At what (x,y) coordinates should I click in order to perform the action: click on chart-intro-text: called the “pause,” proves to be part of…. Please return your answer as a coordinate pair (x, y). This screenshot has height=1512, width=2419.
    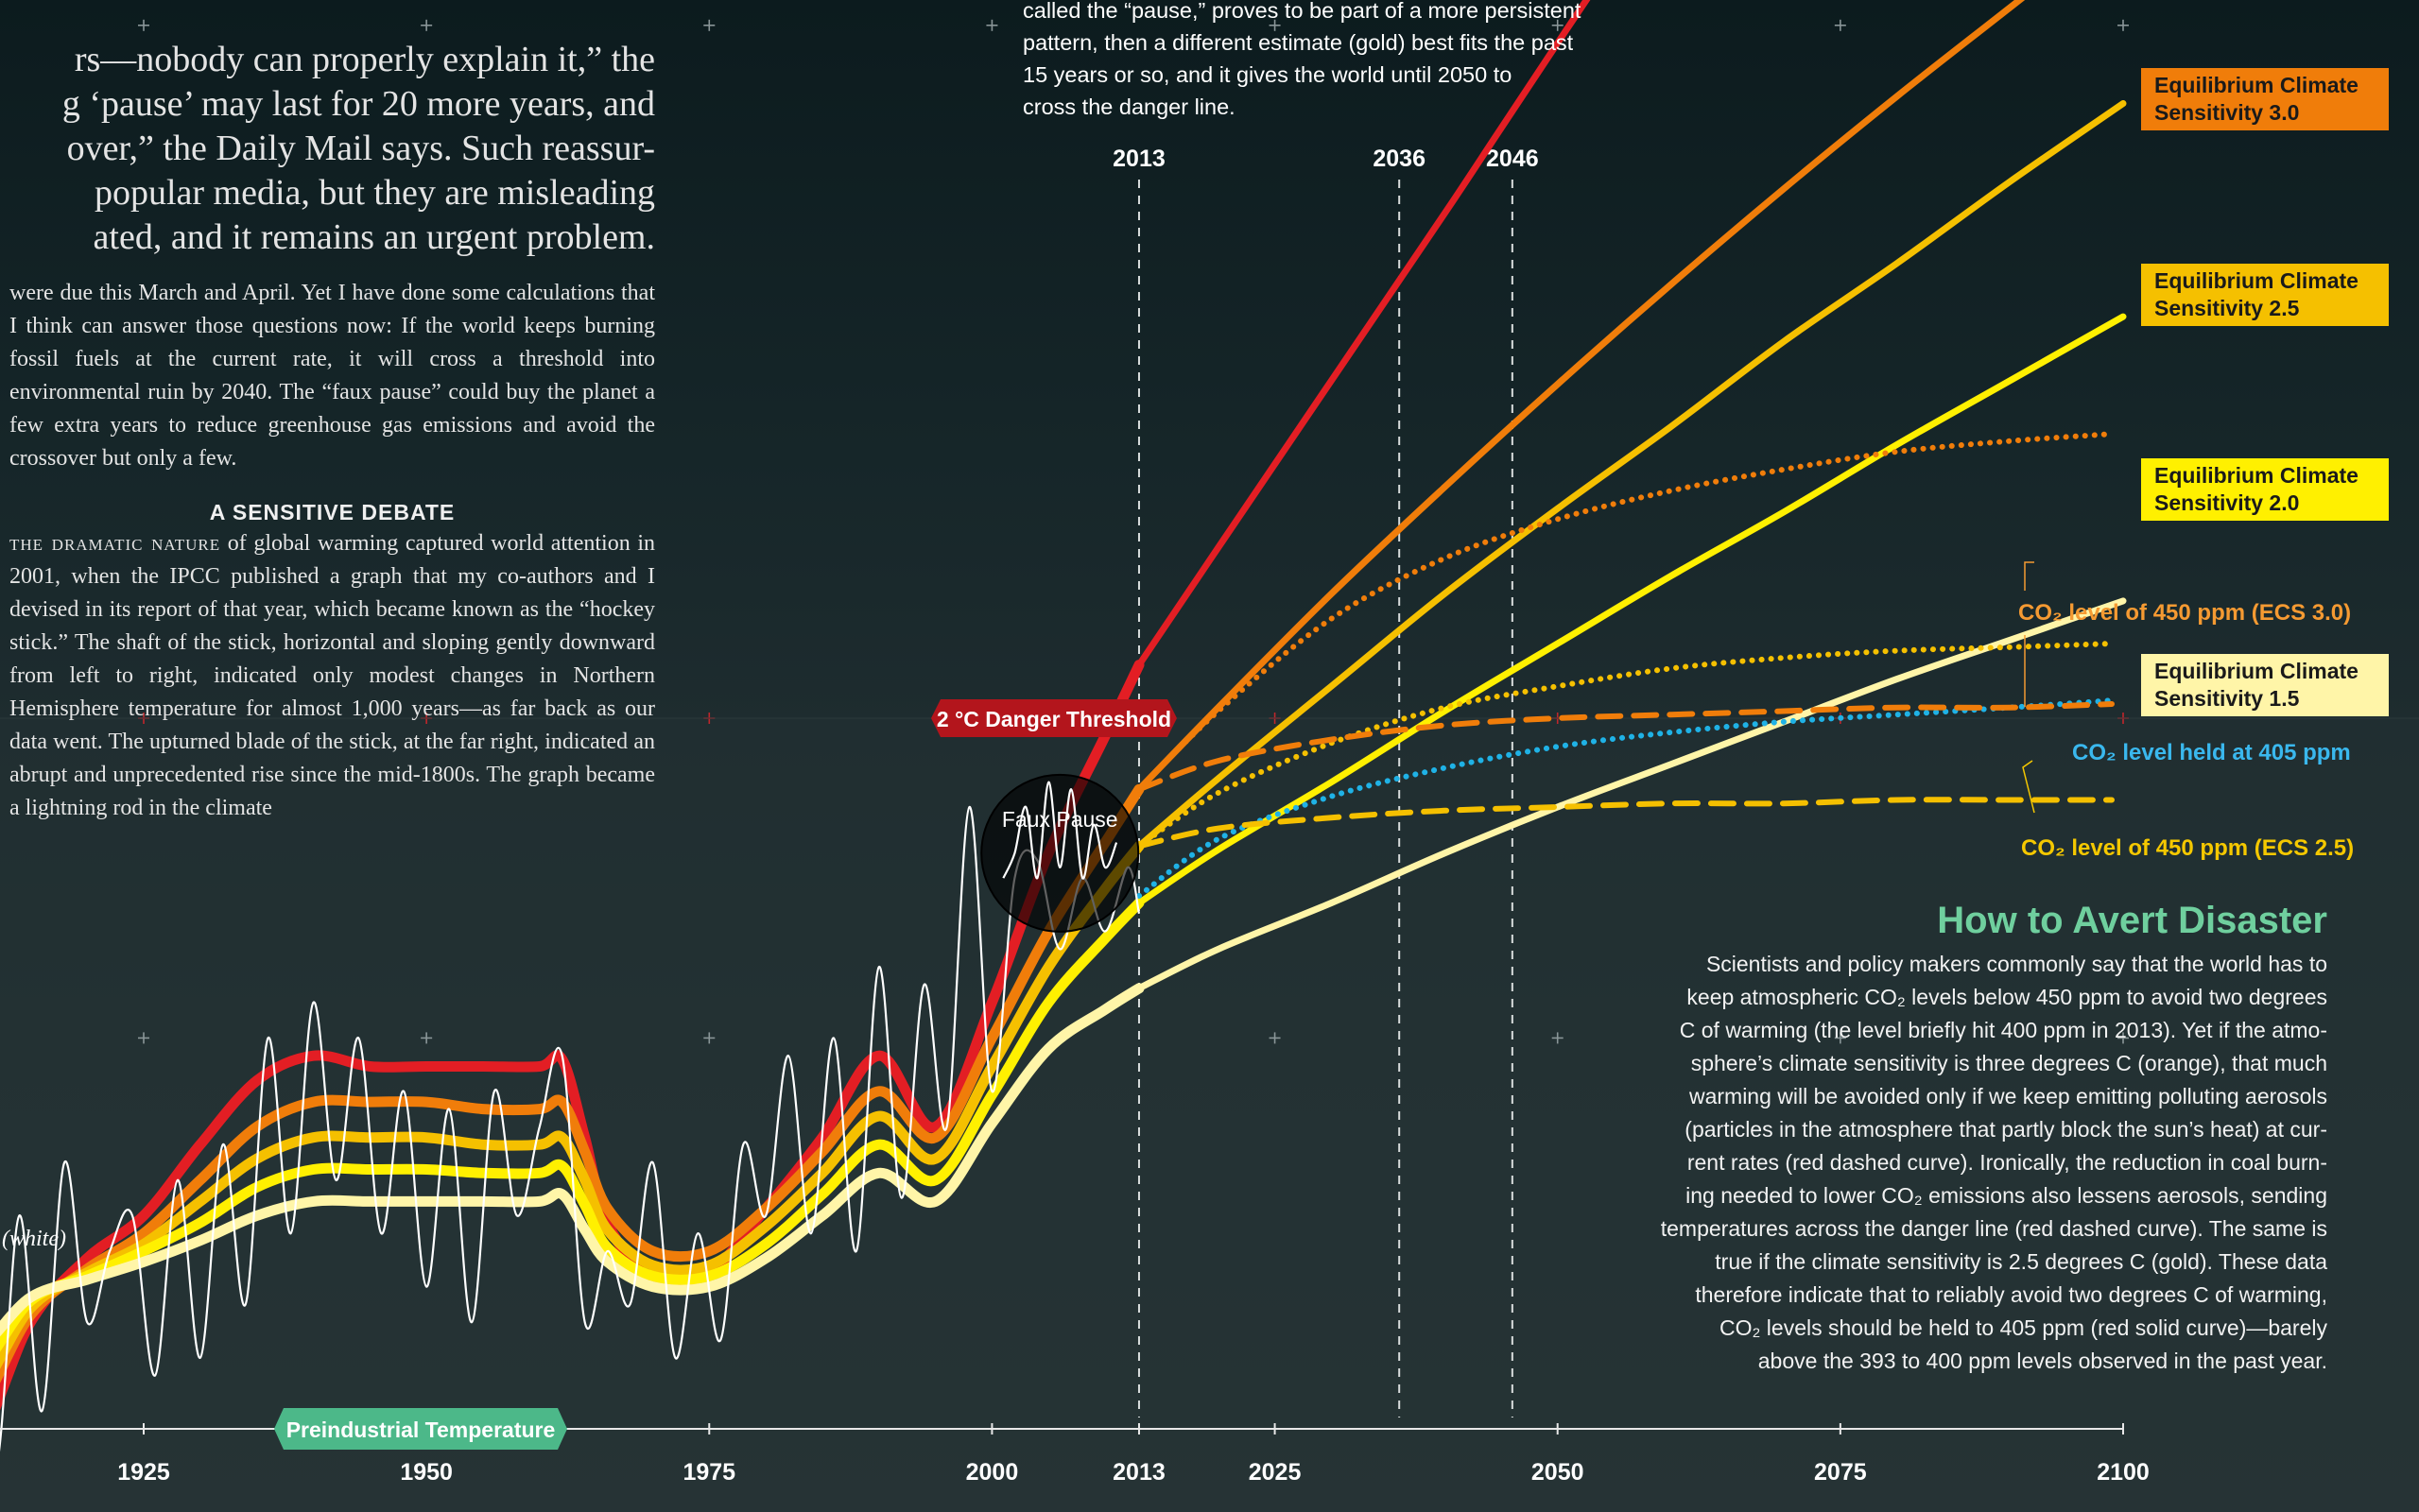
    Looking at the image, I should click on (1325, 61).